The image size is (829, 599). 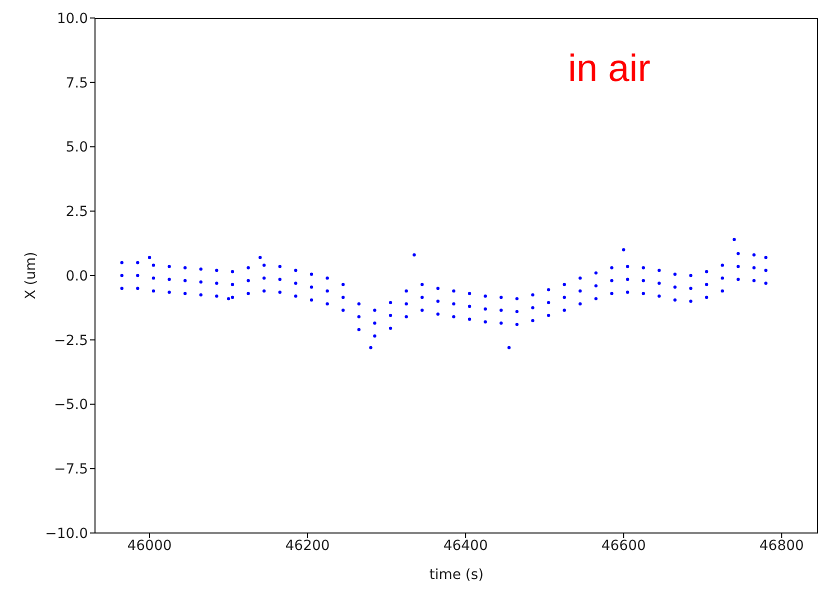 I want to click on y-tick-label: −5.0, so click(x=71, y=405).